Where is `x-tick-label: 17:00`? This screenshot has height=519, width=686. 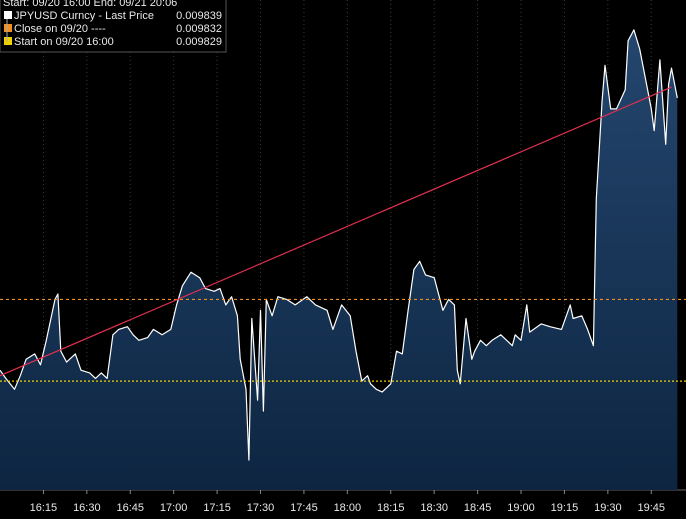 x-tick-label: 17:00 is located at coordinates (174, 508).